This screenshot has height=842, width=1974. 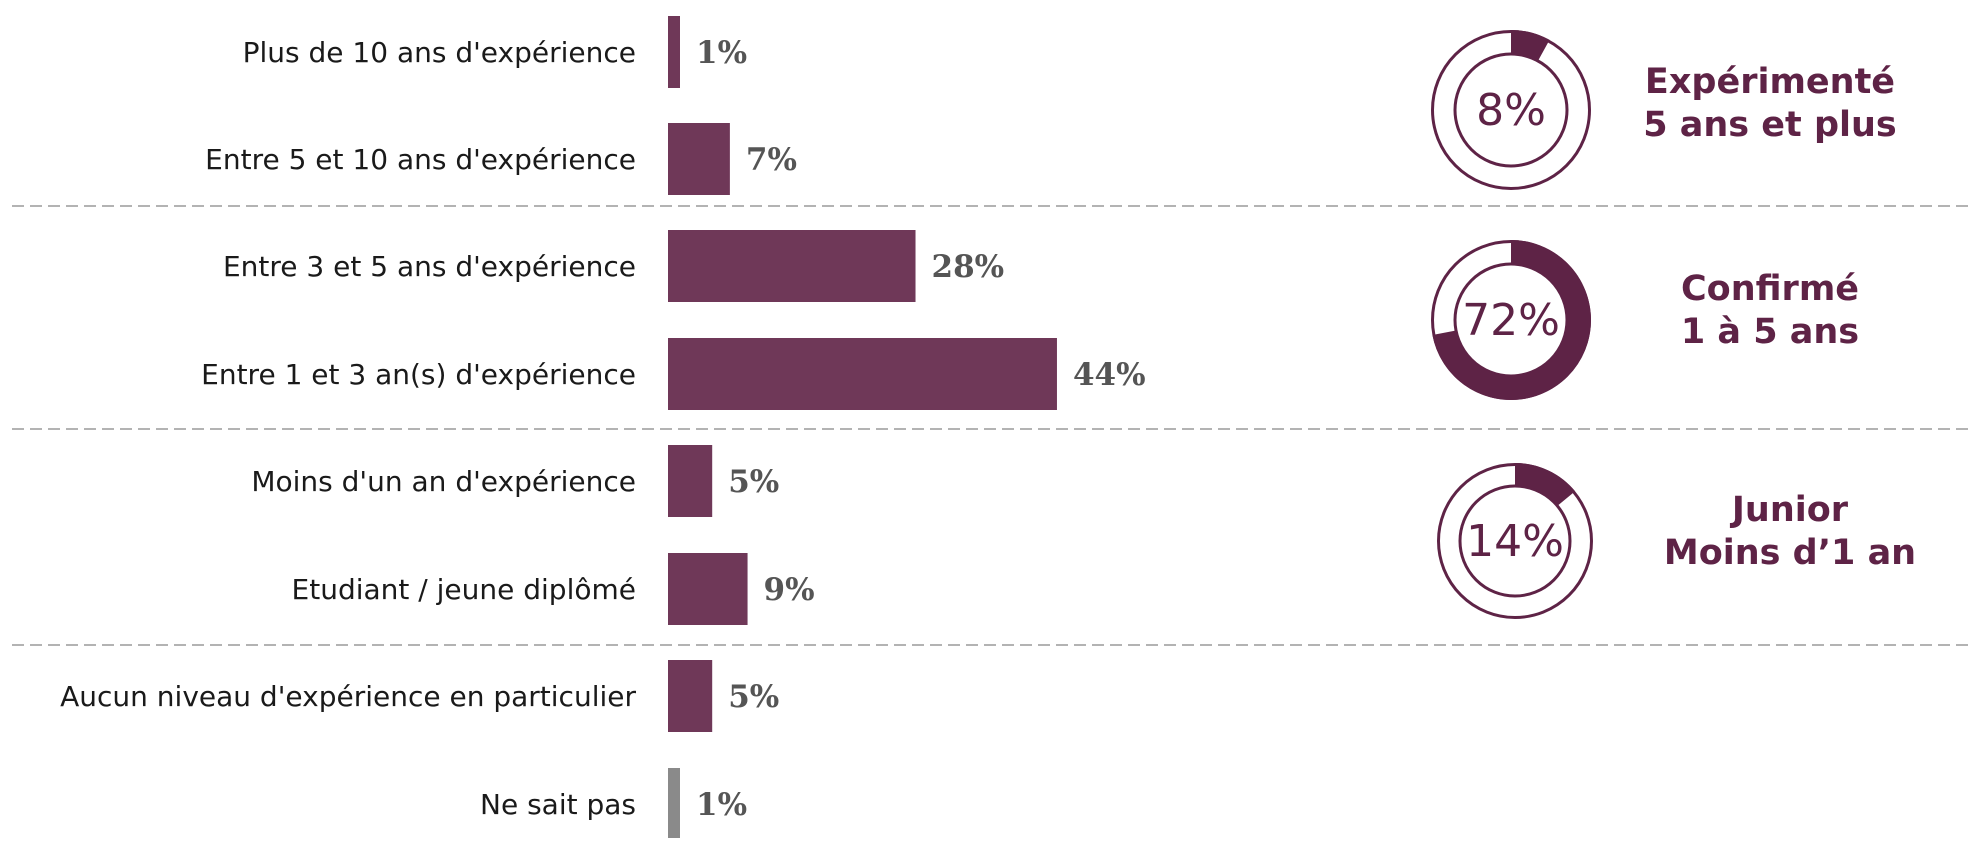 I want to click on group-title-line: Expérimenté, so click(x=1770, y=82).